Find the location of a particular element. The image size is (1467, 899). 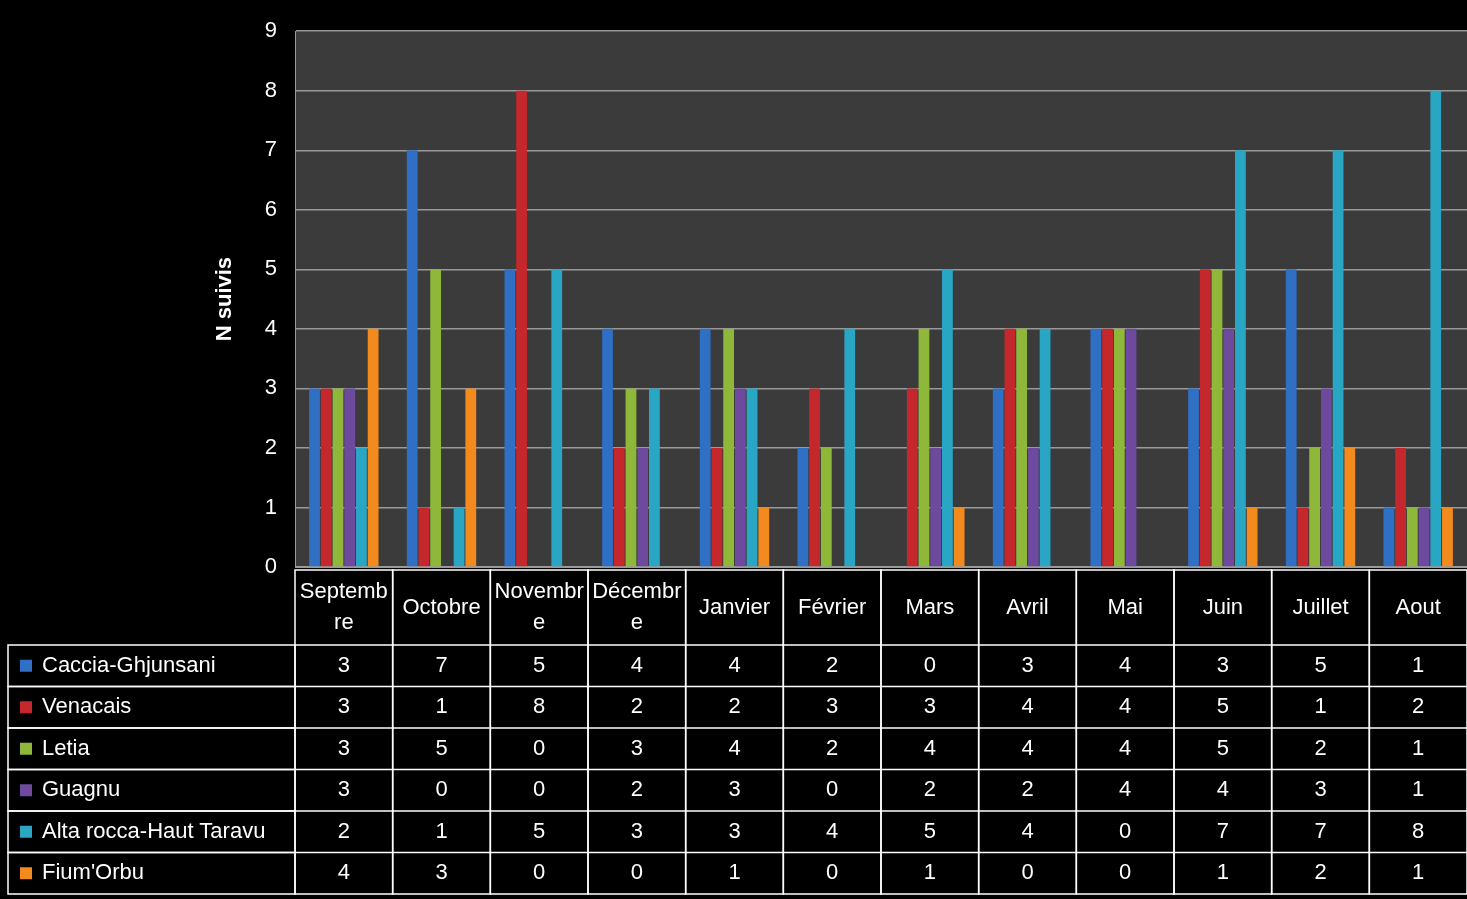

x-tick-label: Septembre is located at coordinates (343, 606).